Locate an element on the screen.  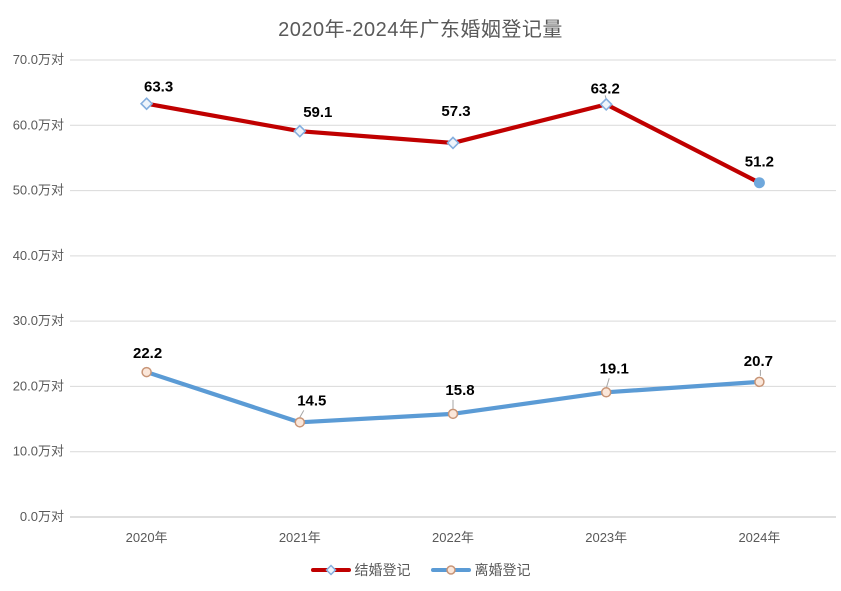
legend-item-marriage: 结婚登记 is located at coordinates (360, 570).